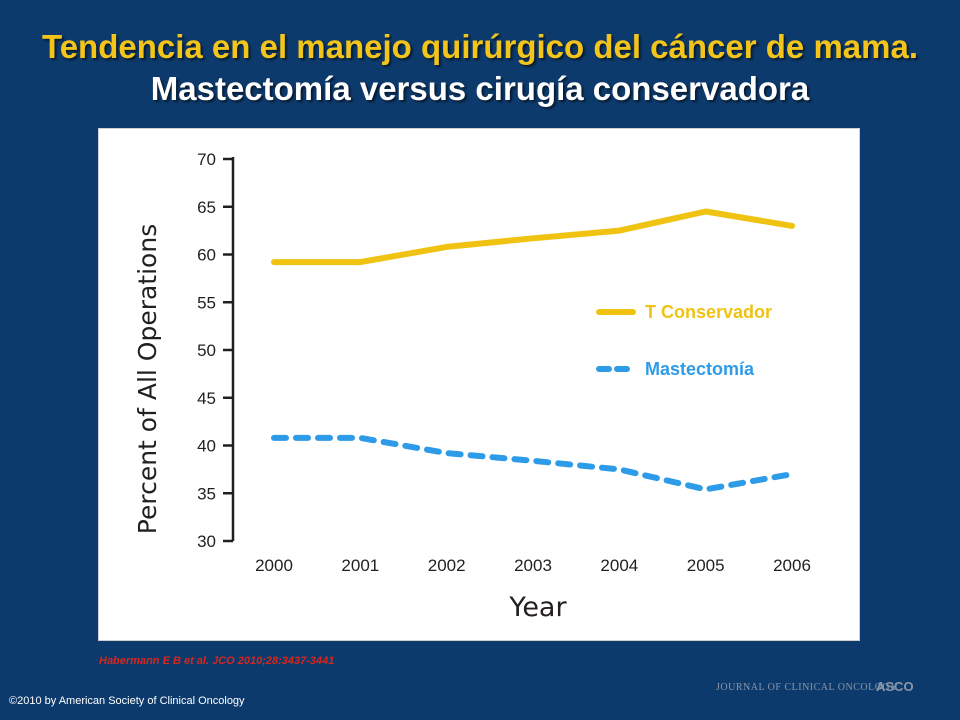 The image size is (960, 720). I want to click on journal-logo: JOURNAL OF CLINICAL ONCOLOGY, so click(807, 687).